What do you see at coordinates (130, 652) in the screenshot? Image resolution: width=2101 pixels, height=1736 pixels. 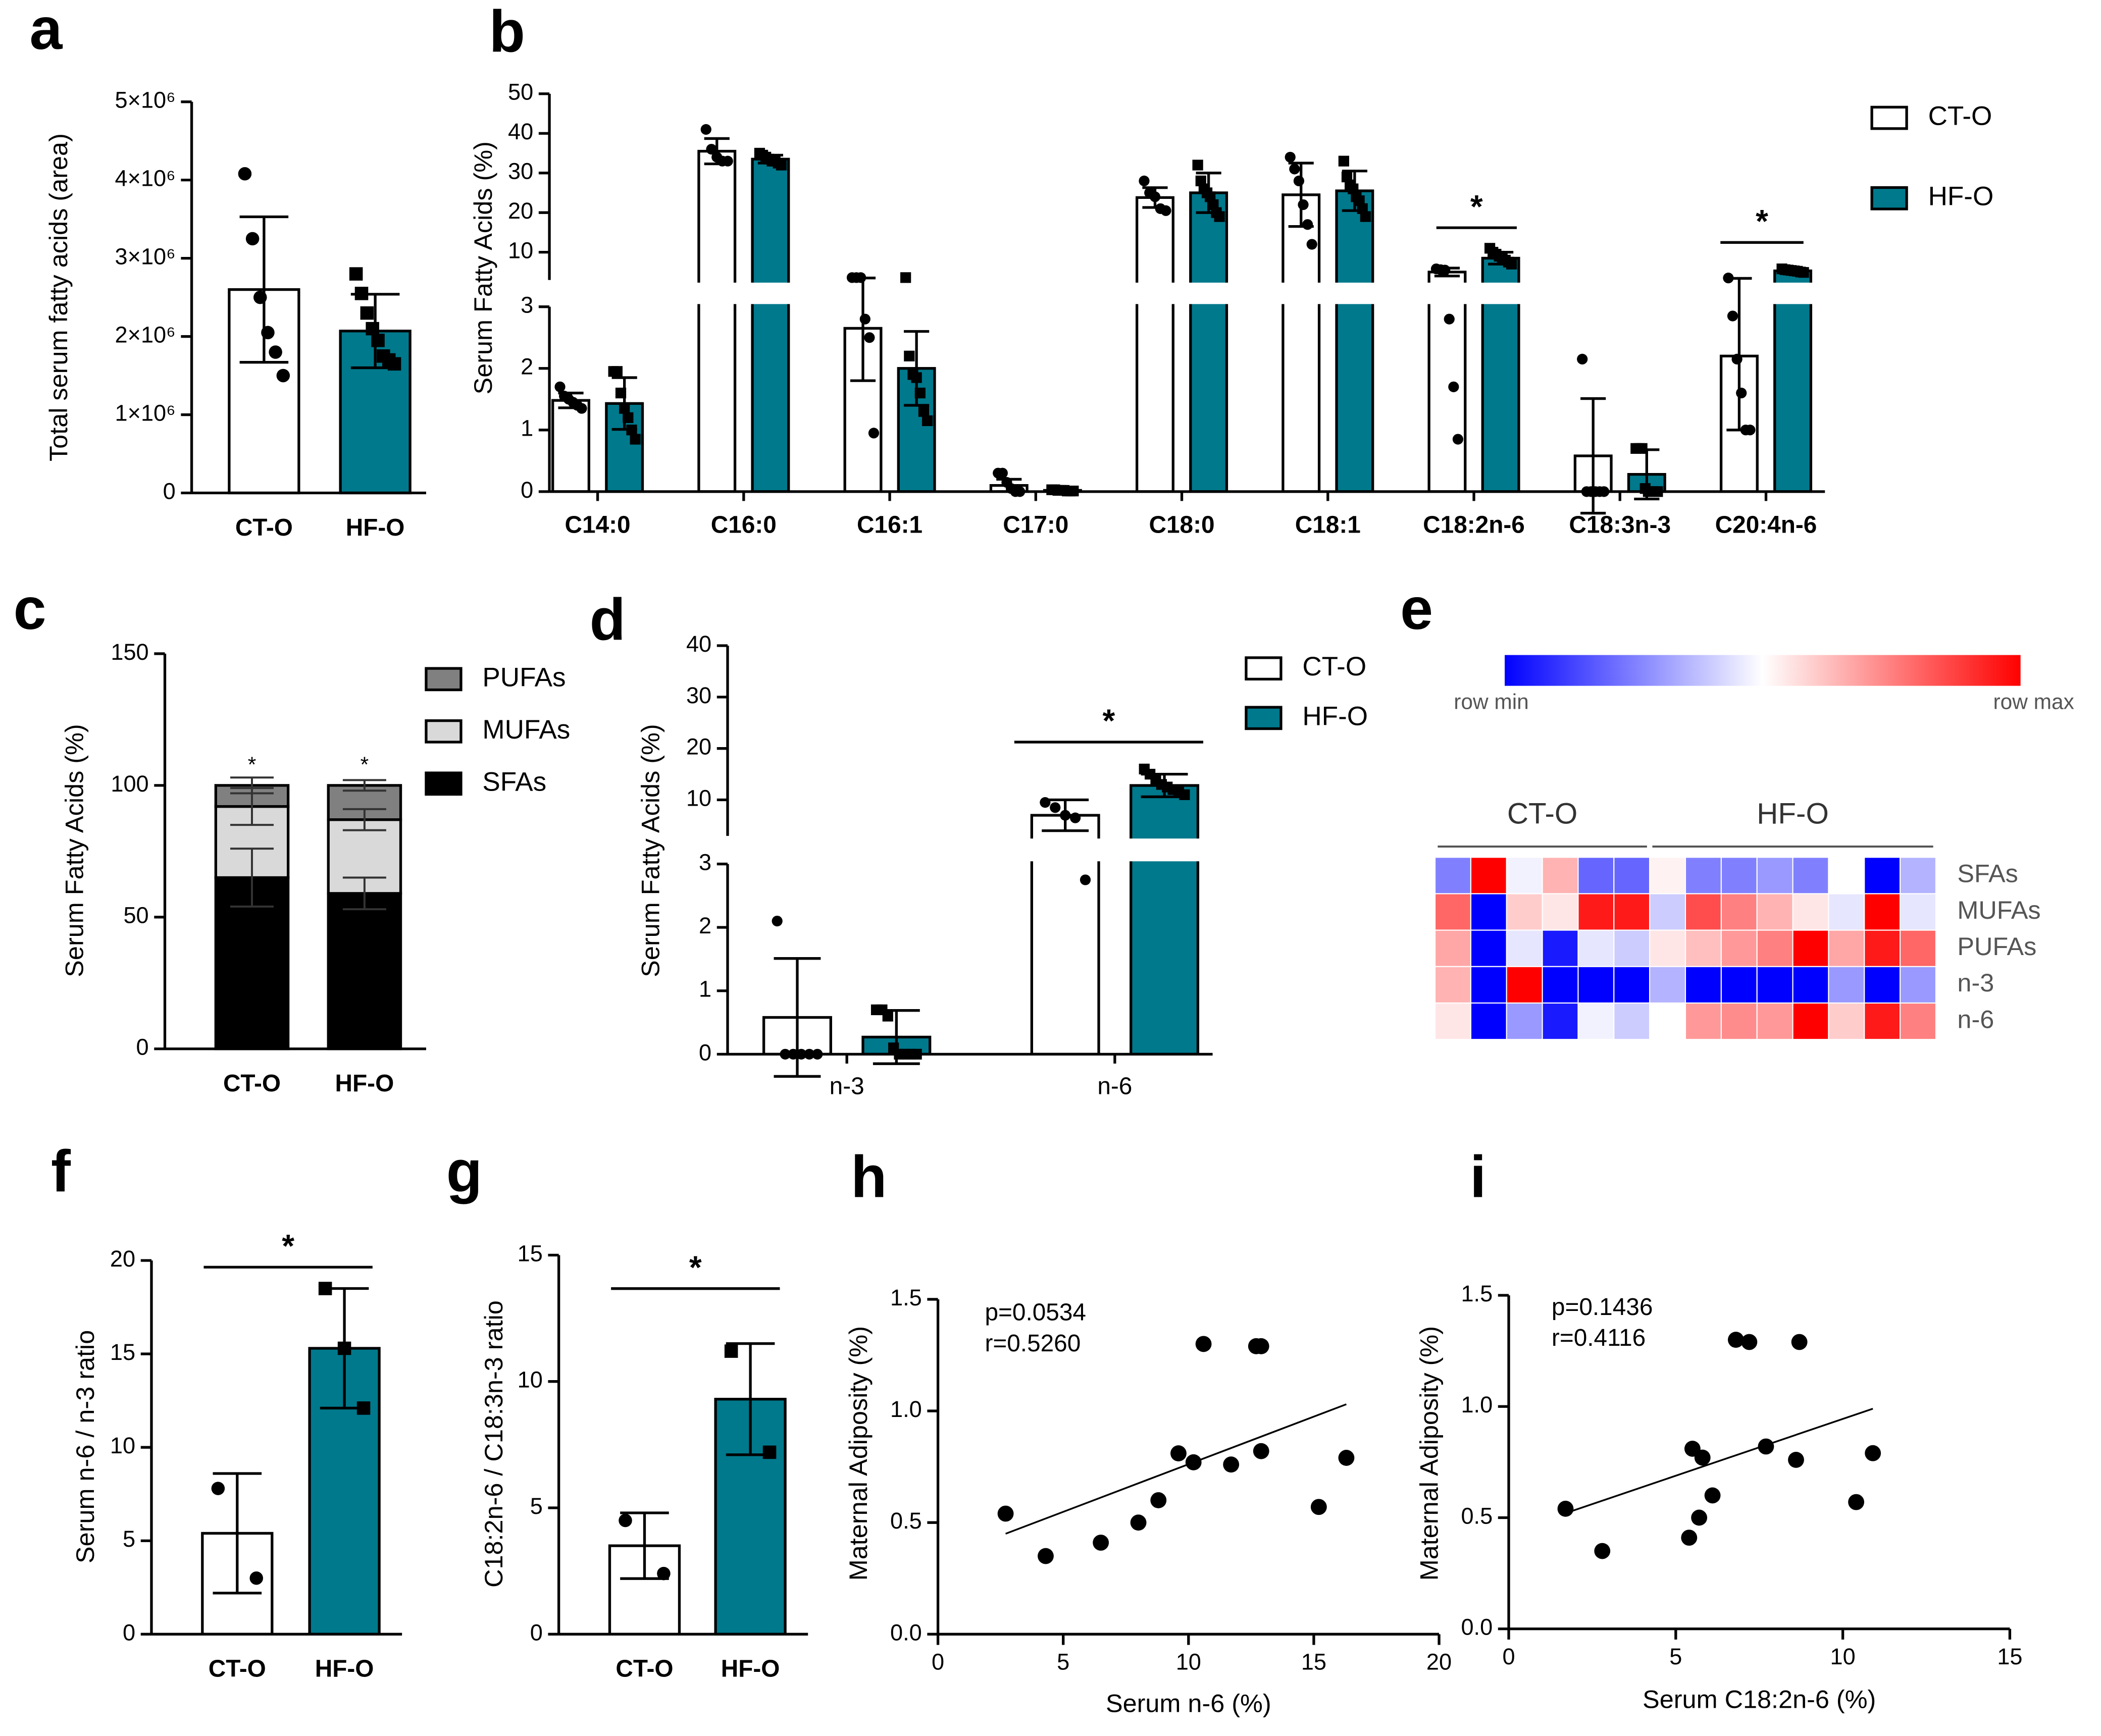 I see `y-tick-label: 150` at bounding box center [130, 652].